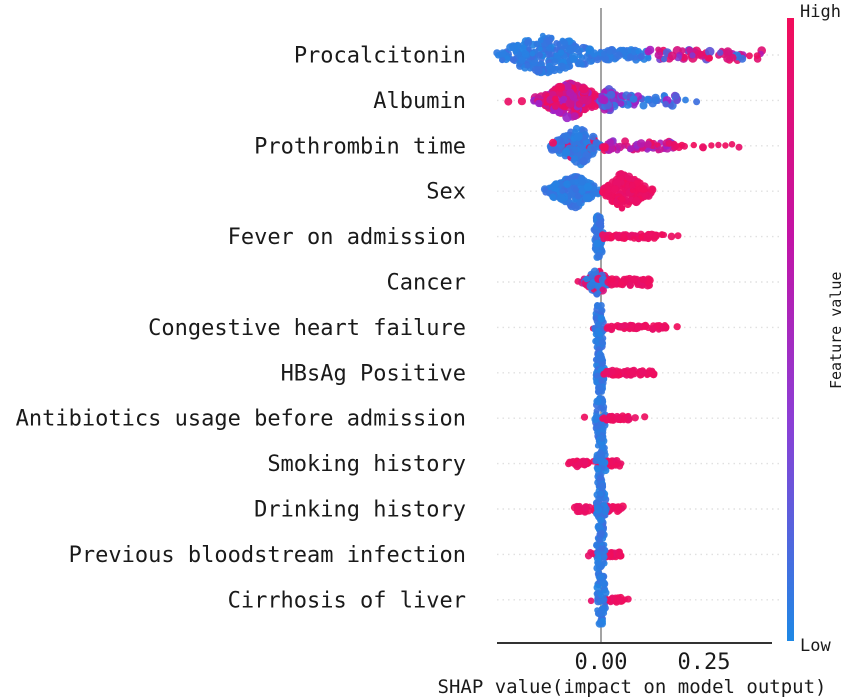 Image resolution: width=851 pixels, height=700 pixels. I want to click on feature-label: Smoking history, so click(366, 464).